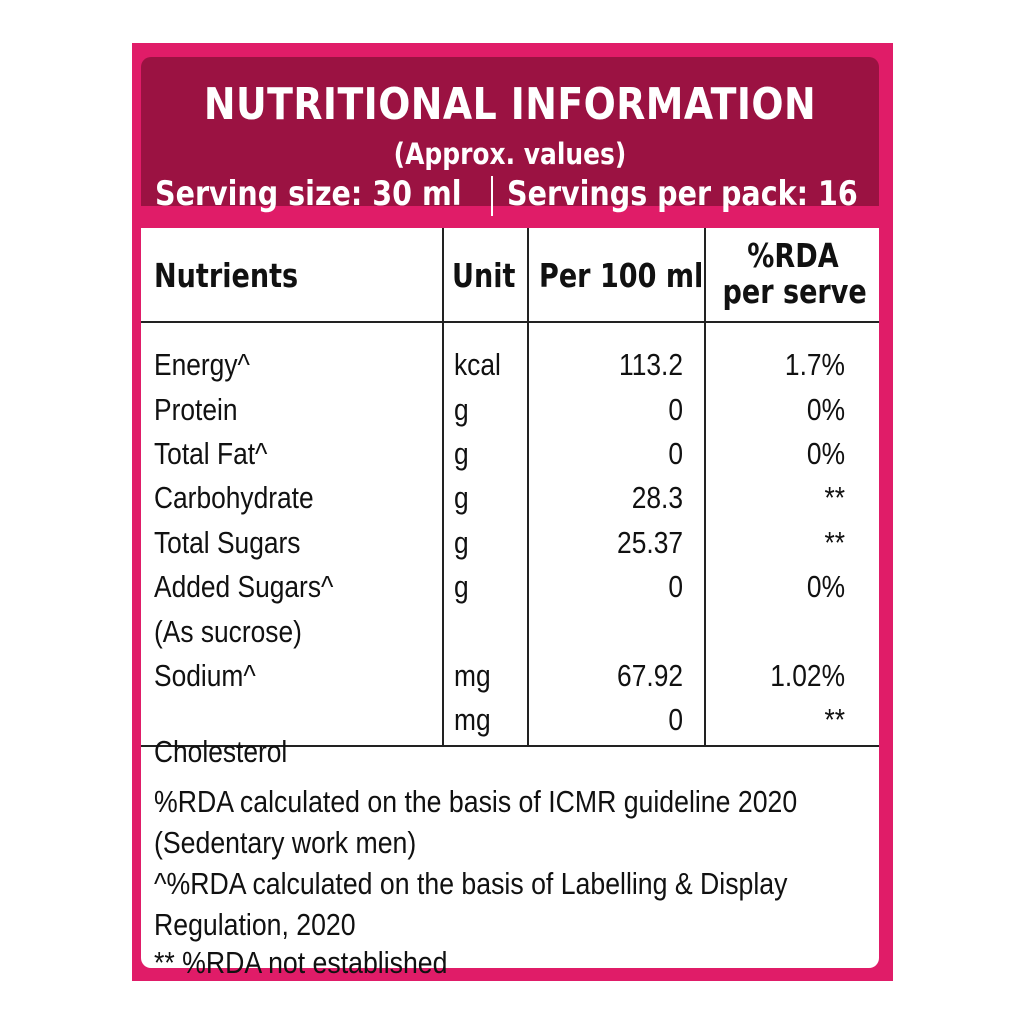 The height and width of the screenshot is (1024, 1024). Describe the element at coordinates (227, 542) in the screenshot. I see `nutrient-name: Total Sugars` at that location.